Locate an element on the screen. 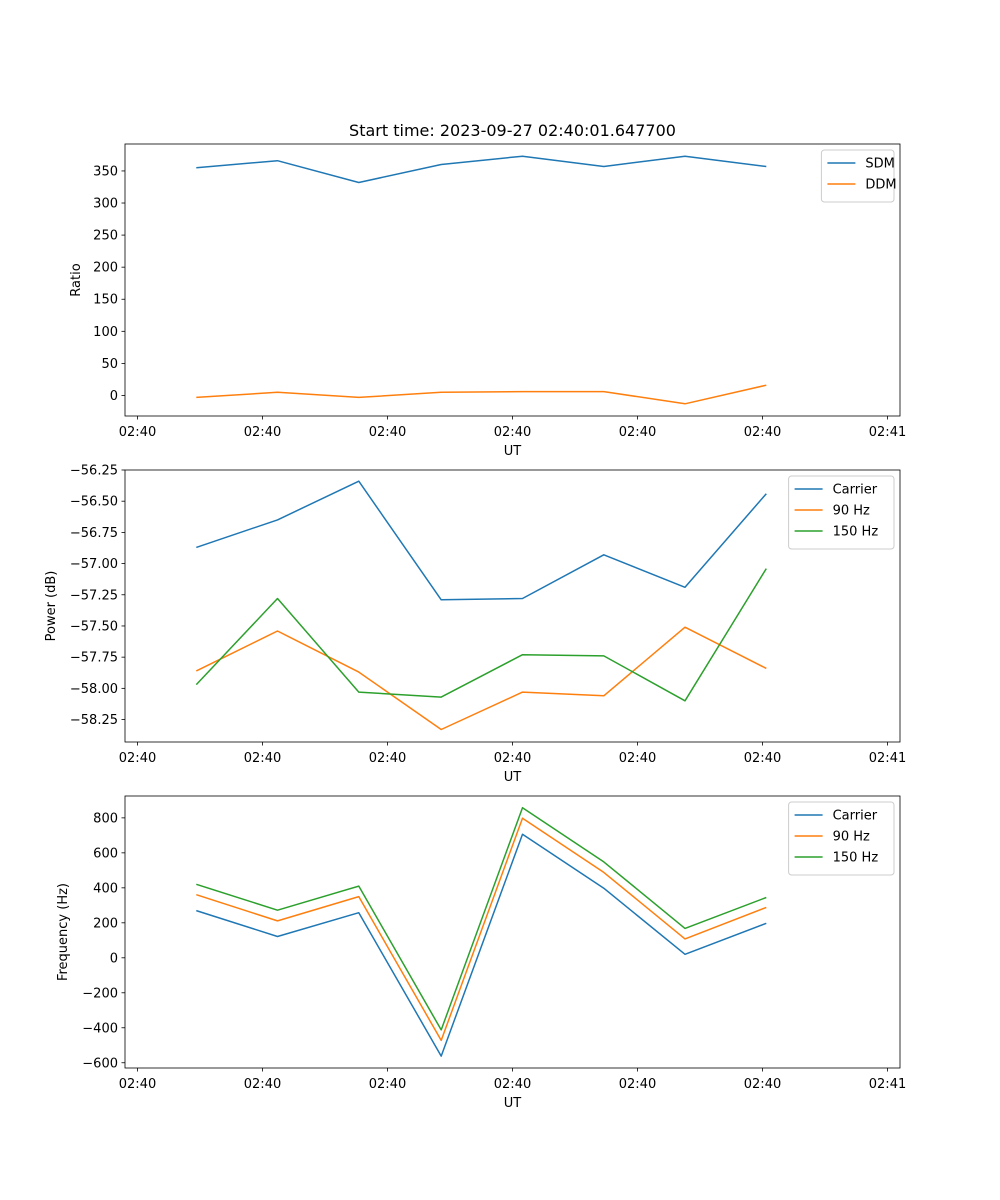 This screenshot has width=1000, height=1200. legend-frequency: Carrier 90 Hz 150 Hz is located at coordinates (841, 838).